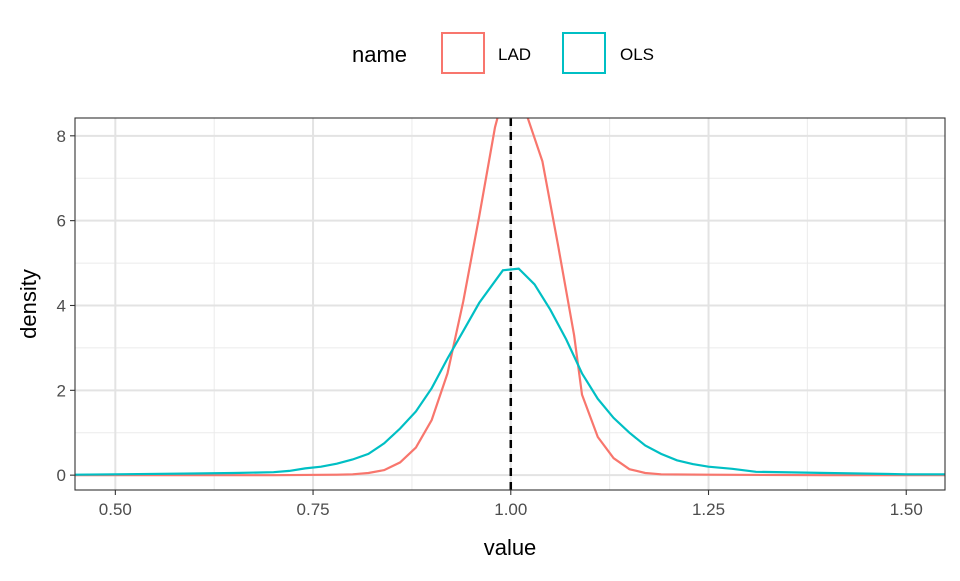  I want to click on legend-label-lad: LAD, so click(514, 54).